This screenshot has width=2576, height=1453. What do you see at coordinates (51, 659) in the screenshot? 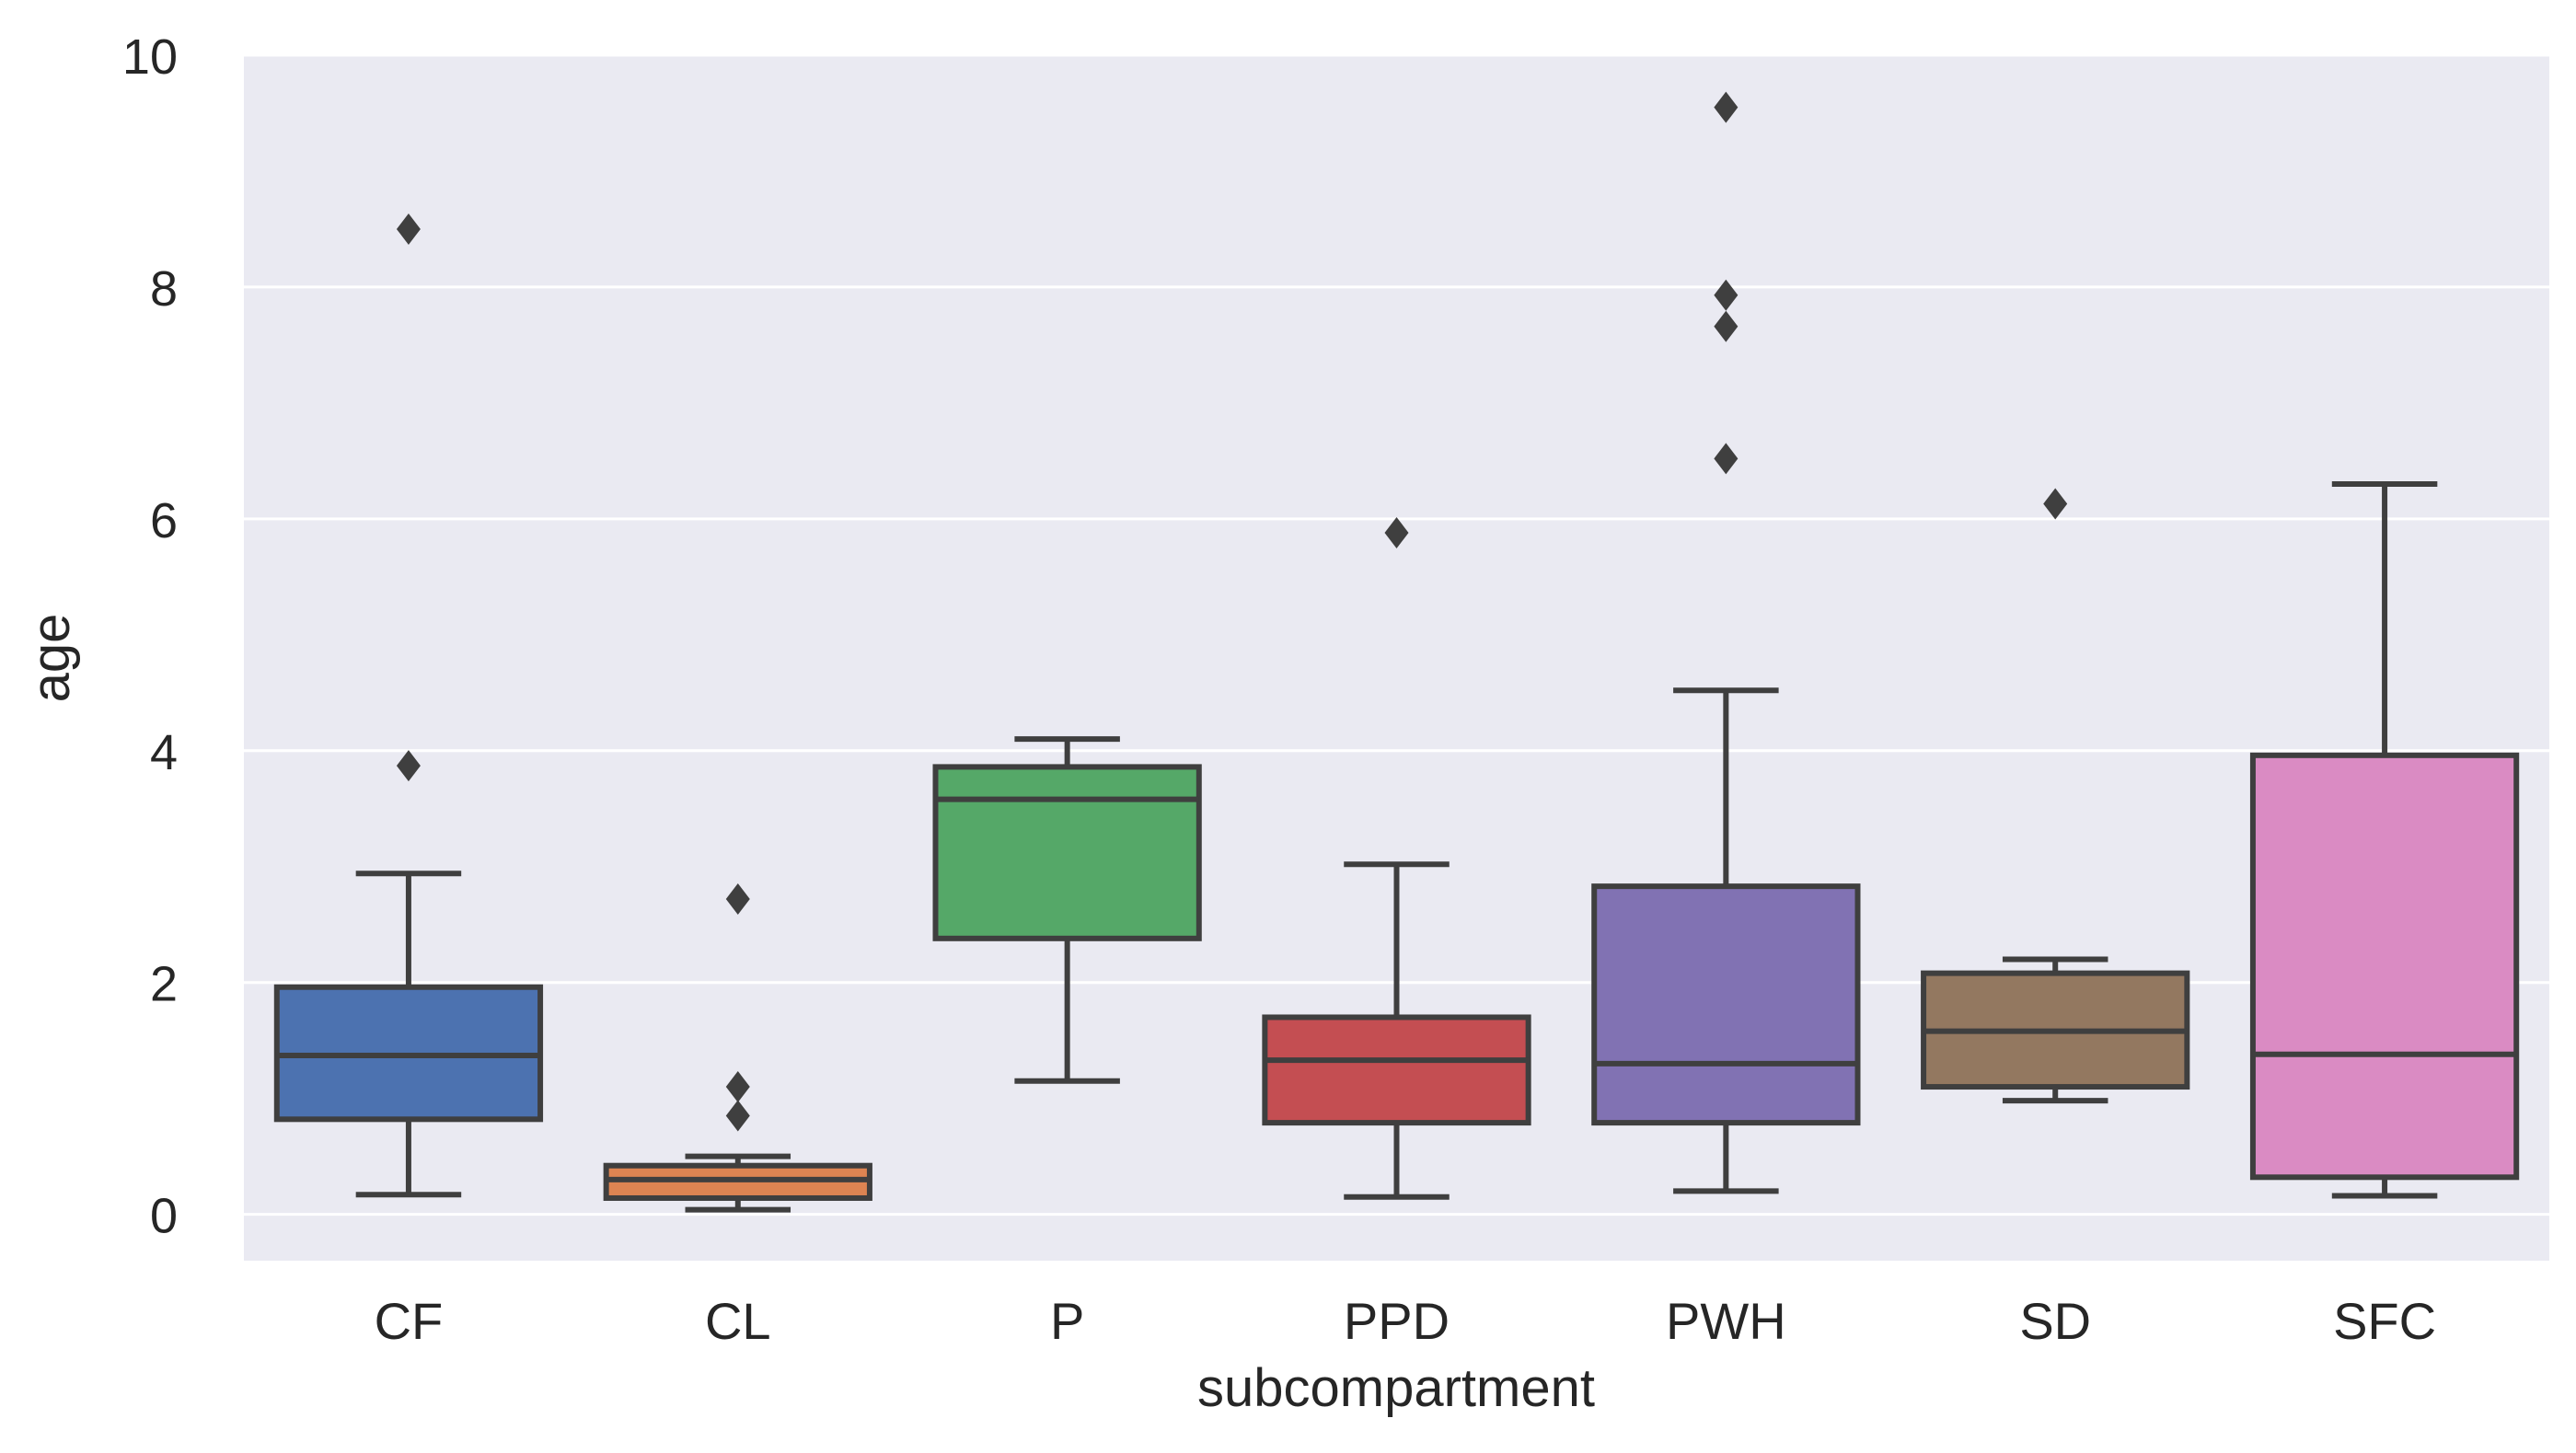
I see `y-axis-label: age` at bounding box center [51, 659].